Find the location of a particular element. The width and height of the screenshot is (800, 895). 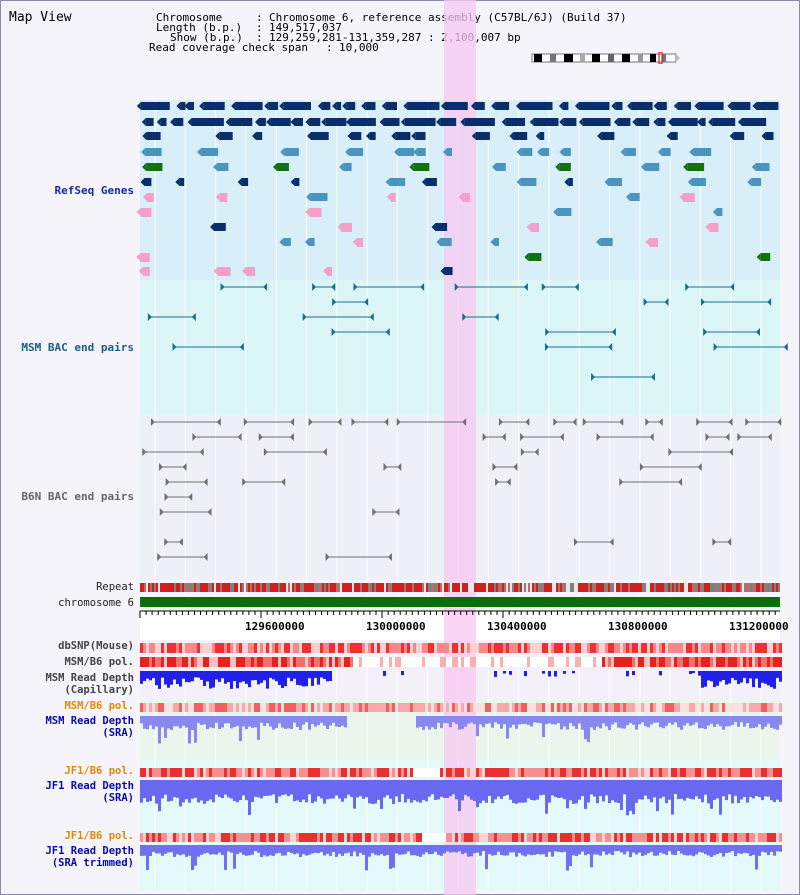

length-value: 149,517,037 is located at coordinates (305, 27).